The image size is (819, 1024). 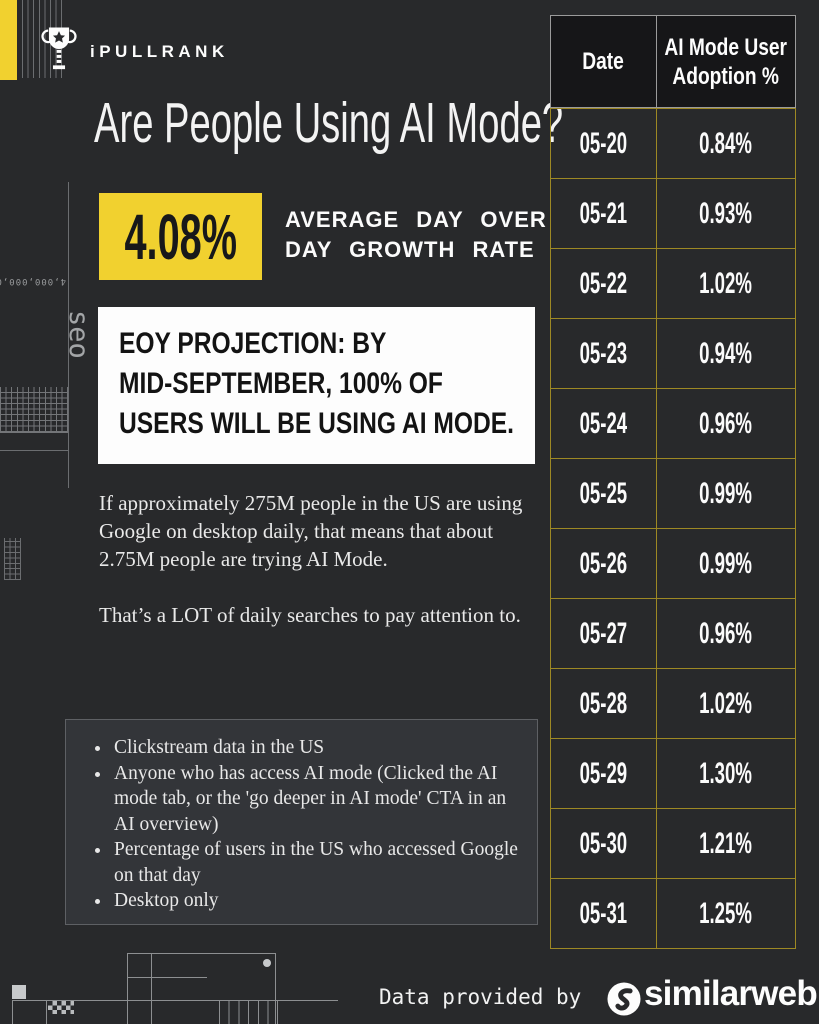 What do you see at coordinates (726, 914) in the screenshot?
I see `adoption-cell: 1.25%` at bounding box center [726, 914].